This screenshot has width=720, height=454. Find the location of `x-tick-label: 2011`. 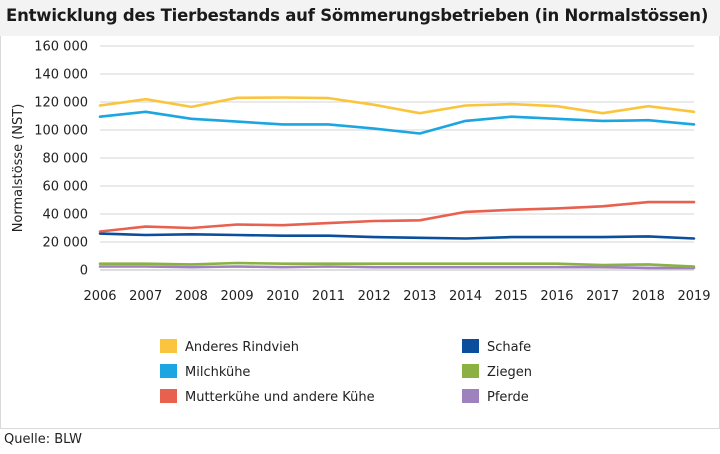

x-tick-label: 2011 is located at coordinates (328, 296).